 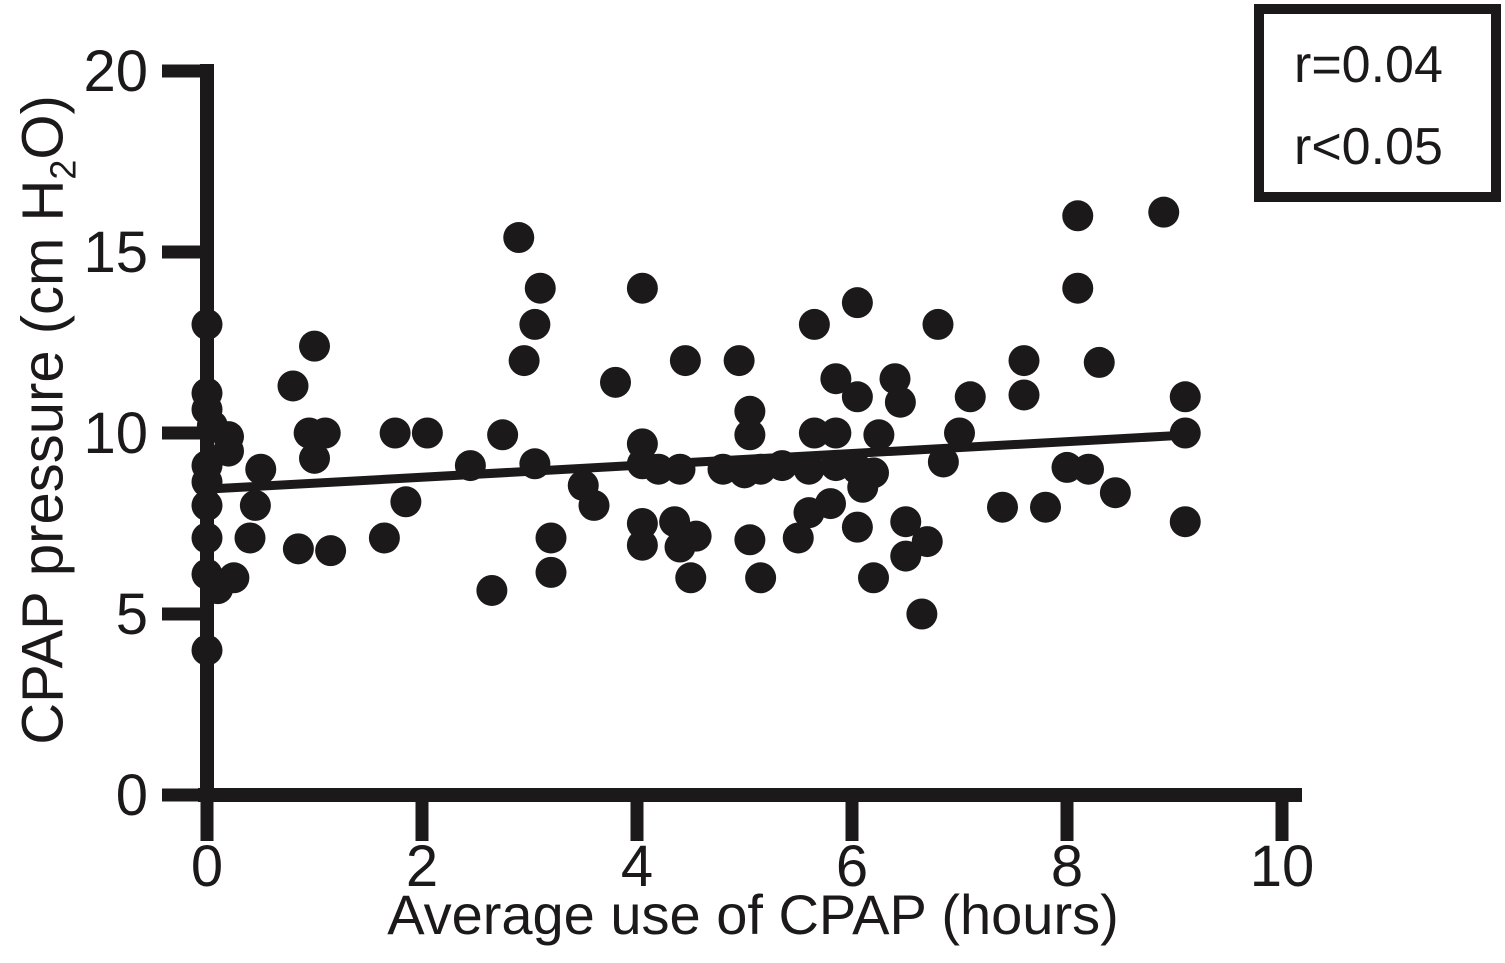 I want to click on y-tick-label: 15, so click(x=115, y=252).